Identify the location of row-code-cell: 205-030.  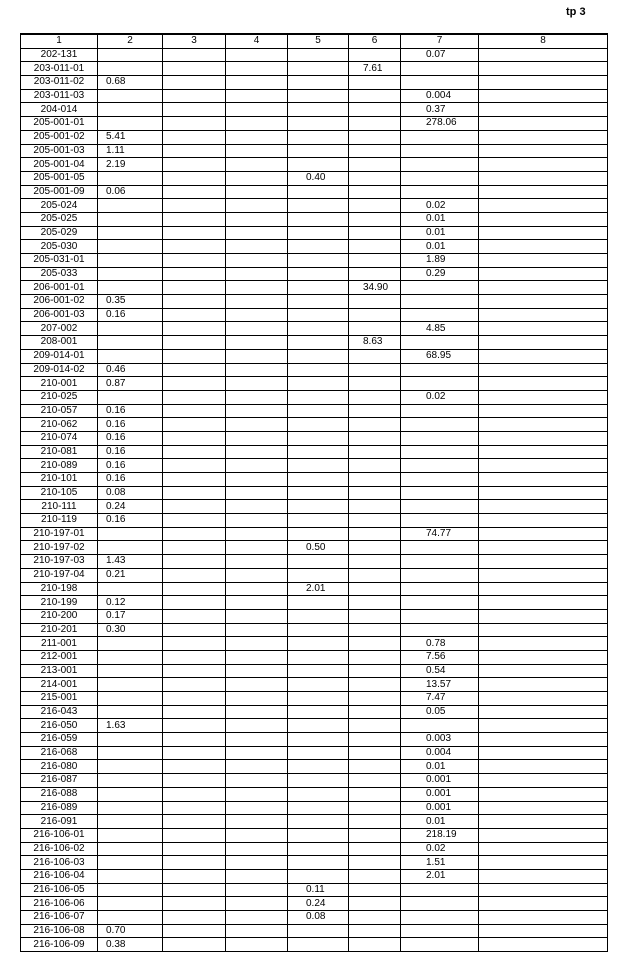
(59, 246).